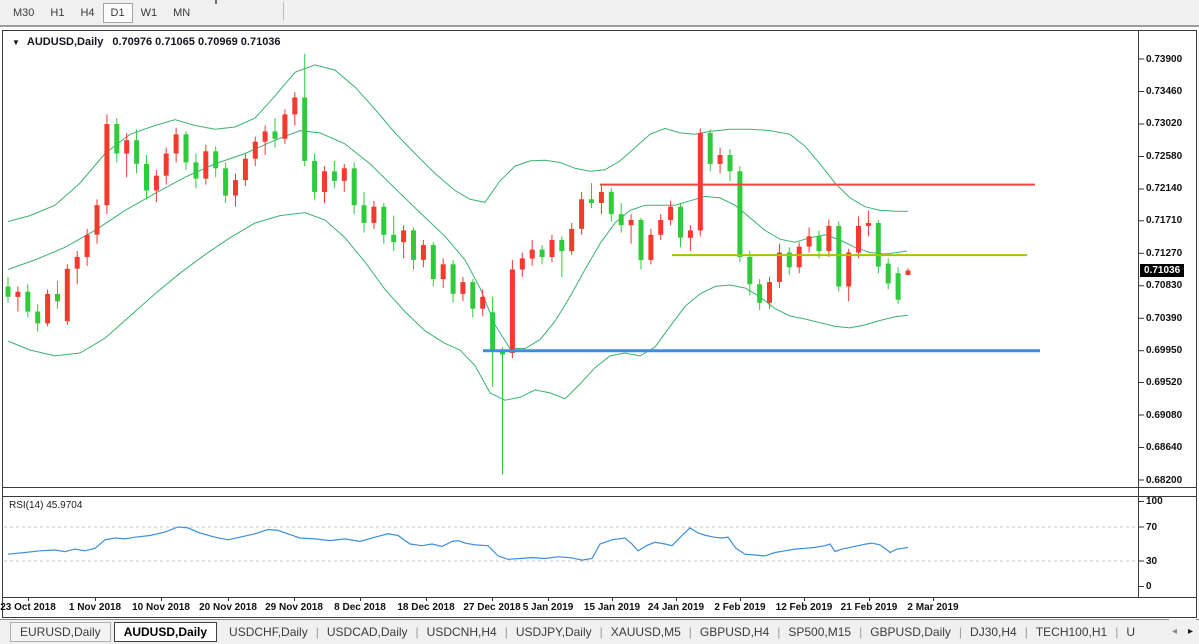 Image resolution: width=1199 pixels, height=644 pixels. What do you see at coordinates (553, 632) in the screenshot?
I see `tab-usdjpy-daily: USDJPY,Daily` at bounding box center [553, 632].